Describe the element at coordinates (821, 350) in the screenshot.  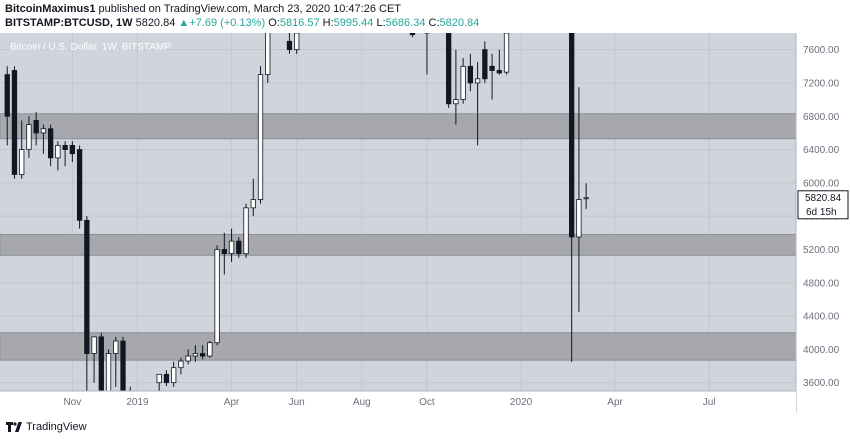
I see `price-tick-label: 4000.00` at that location.